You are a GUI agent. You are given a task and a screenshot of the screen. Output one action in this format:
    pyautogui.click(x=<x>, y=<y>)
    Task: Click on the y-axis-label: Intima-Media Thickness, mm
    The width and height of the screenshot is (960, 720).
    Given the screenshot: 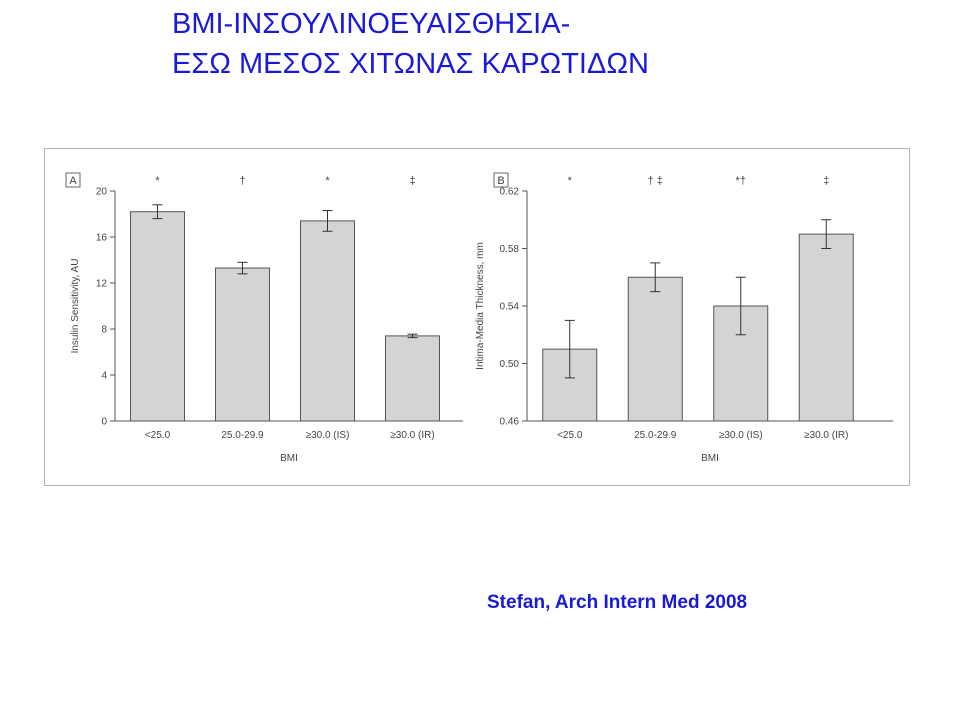 What is the action you would take?
    pyautogui.click(x=480, y=306)
    